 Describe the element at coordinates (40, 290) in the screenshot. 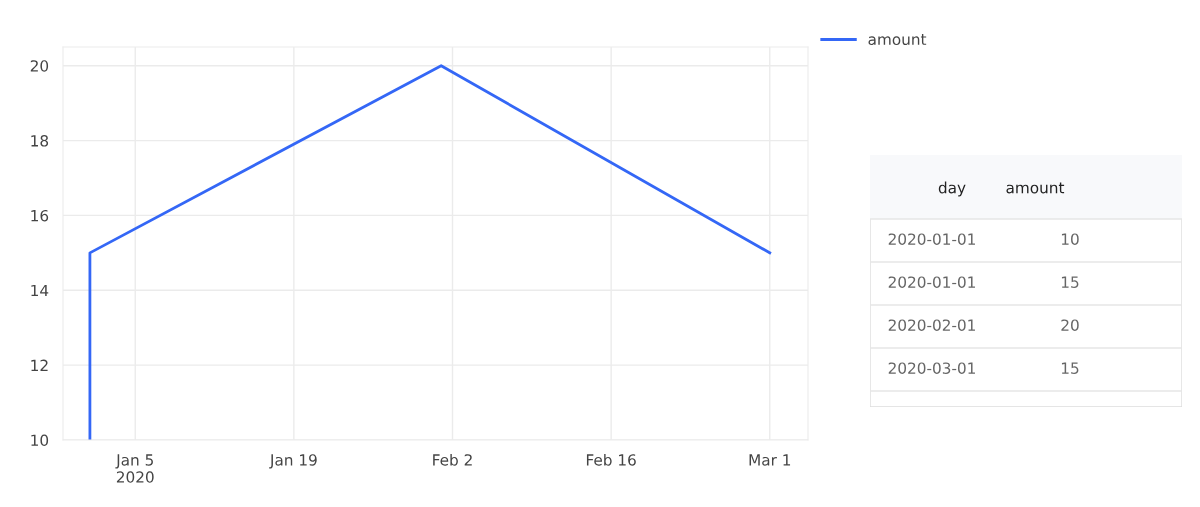

I see `y-tick-label: 14` at that location.